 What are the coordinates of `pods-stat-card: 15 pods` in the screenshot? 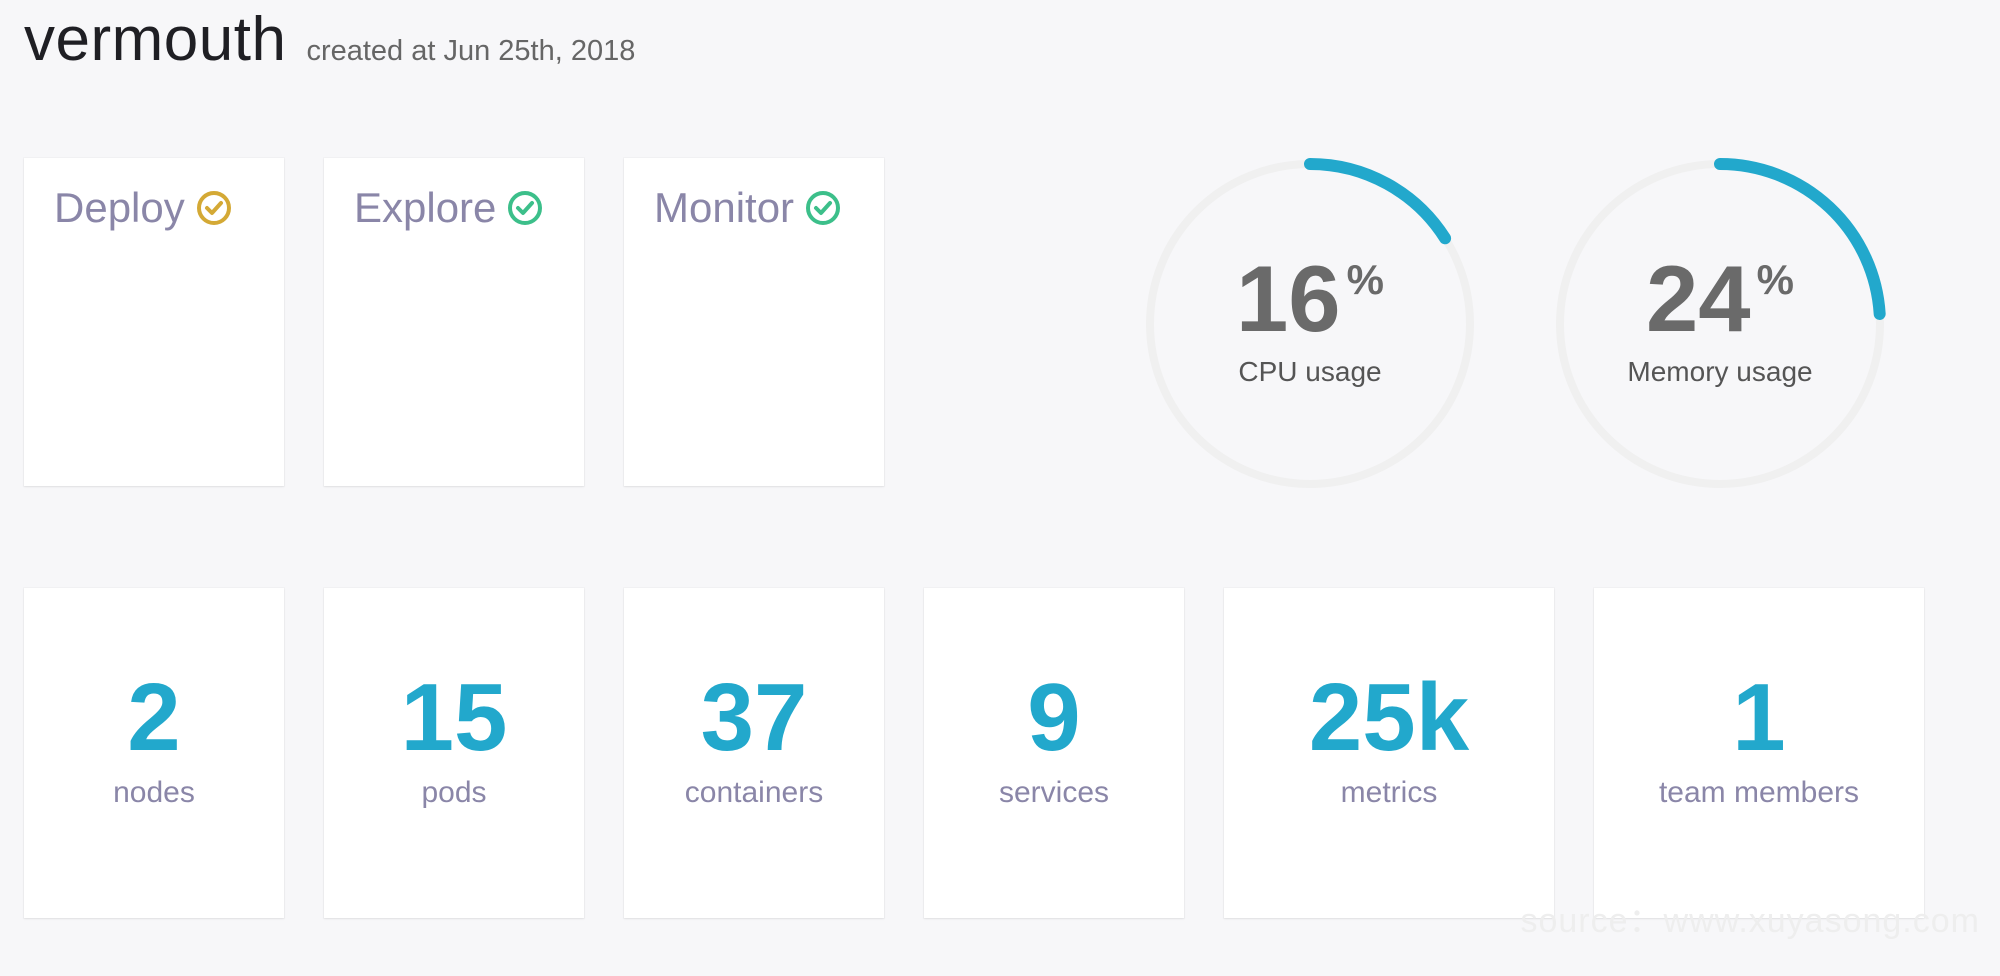 It's located at (454, 753).